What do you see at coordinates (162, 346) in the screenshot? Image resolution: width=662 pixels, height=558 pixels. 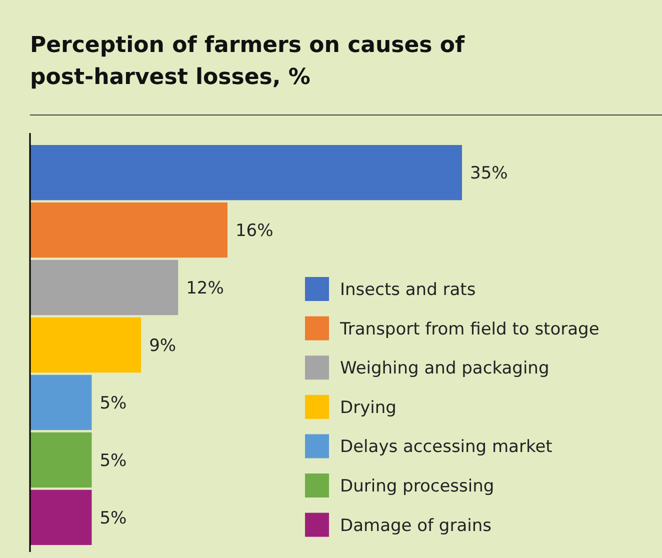 I see `data-label: 9%` at bounding box center [162, 346].